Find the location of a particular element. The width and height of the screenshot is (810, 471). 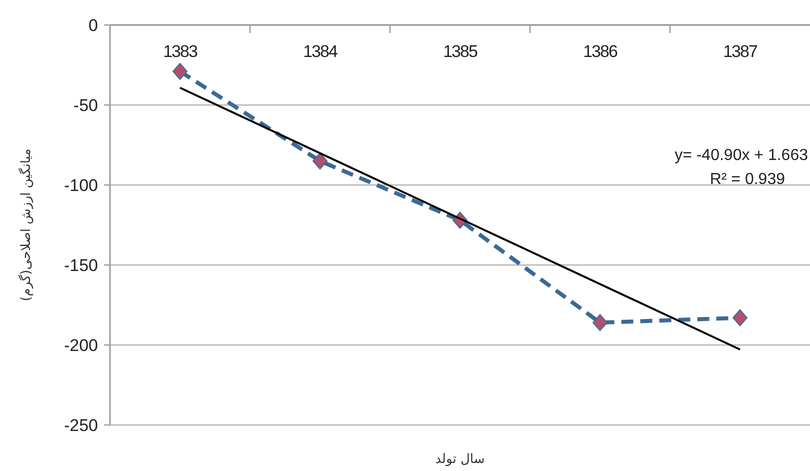

y-tick-label: -100 is located at coordinates (81, 185).